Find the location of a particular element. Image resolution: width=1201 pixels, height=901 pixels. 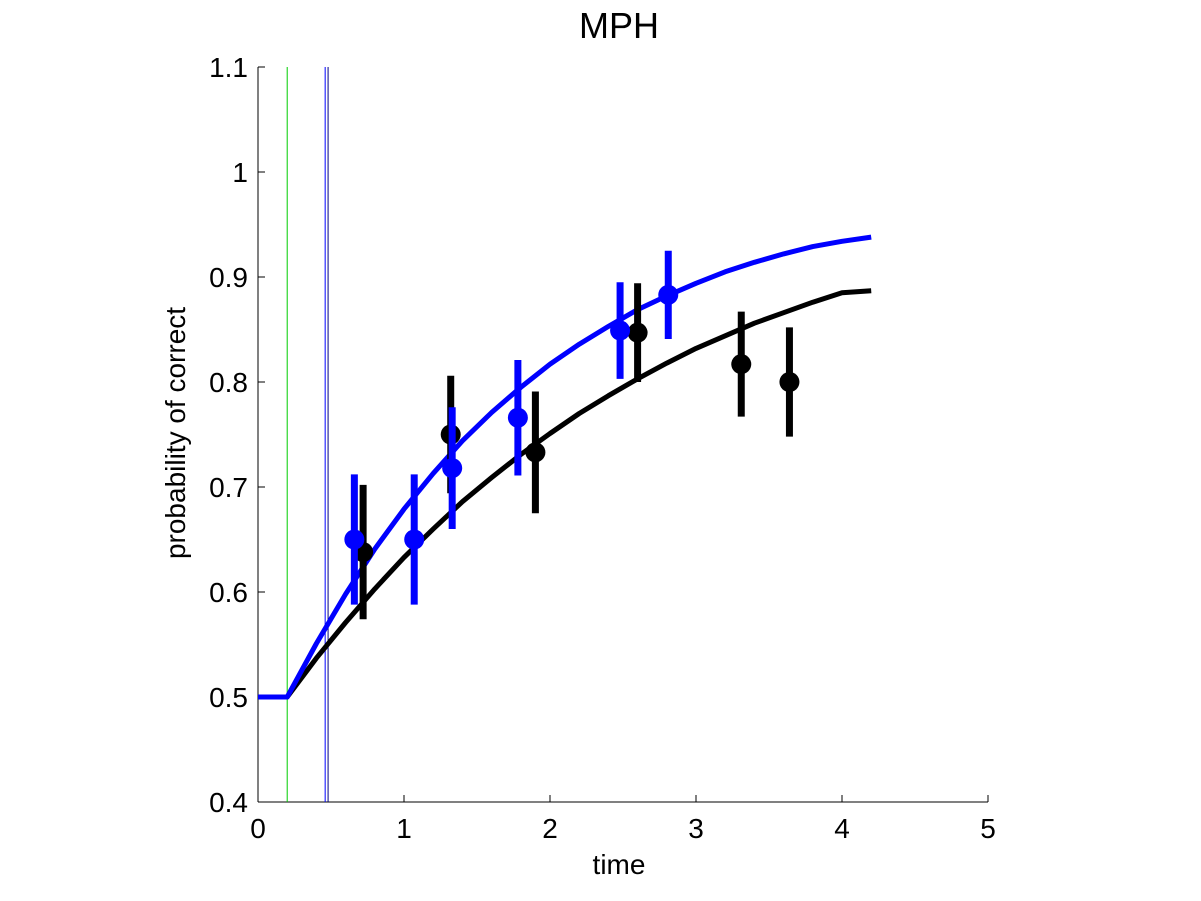

x-tick-label: 1 is located at coordinates (404, 828).